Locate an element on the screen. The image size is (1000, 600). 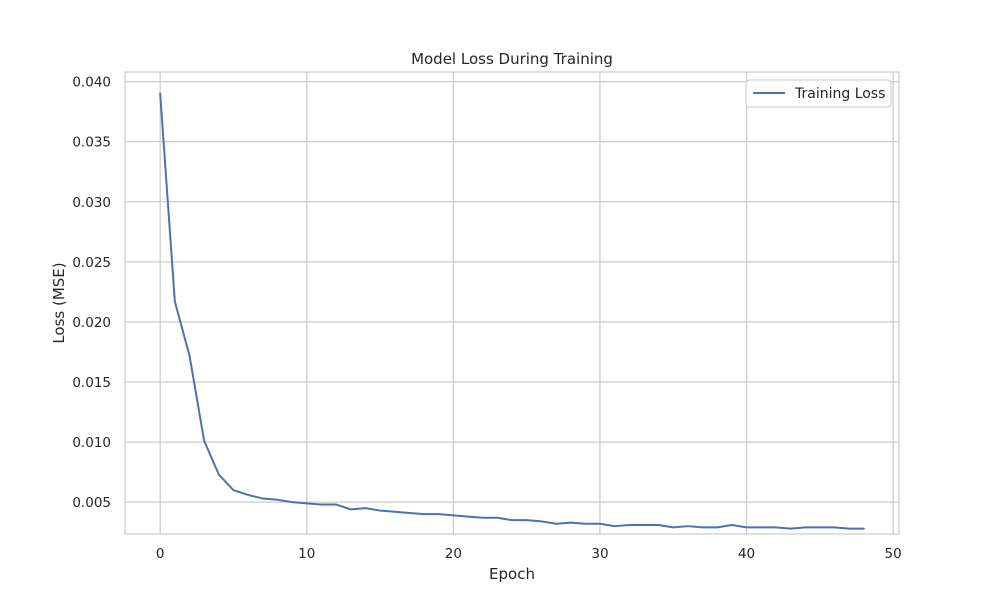
x-tick-label: 40 is located at coordinates (746, 554).